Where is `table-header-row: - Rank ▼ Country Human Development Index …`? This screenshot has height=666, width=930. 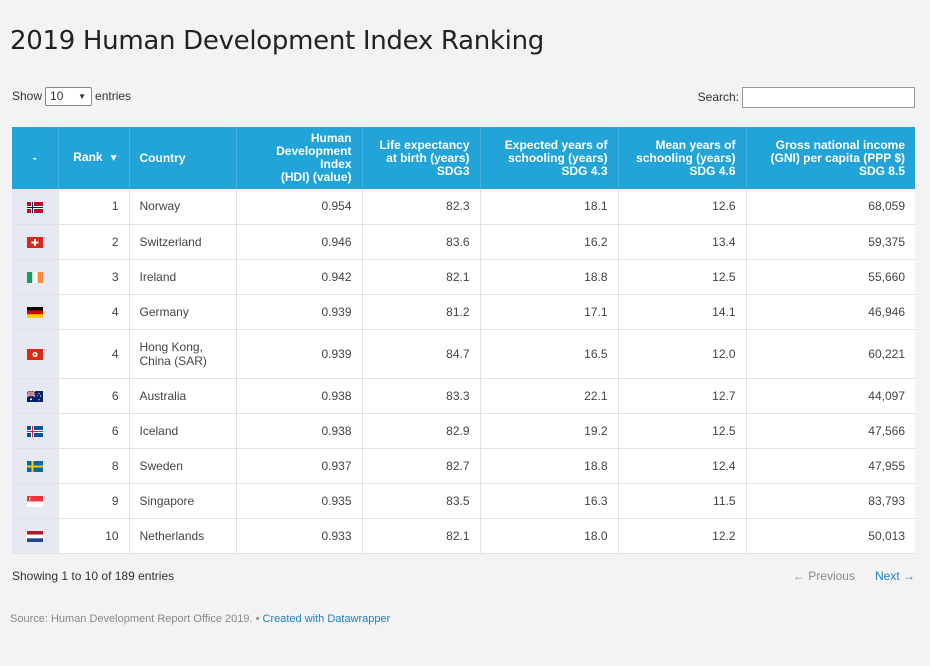
table-header-row: - Rank ▼ Country Human Development Index … is located at coordinates (463, 158).